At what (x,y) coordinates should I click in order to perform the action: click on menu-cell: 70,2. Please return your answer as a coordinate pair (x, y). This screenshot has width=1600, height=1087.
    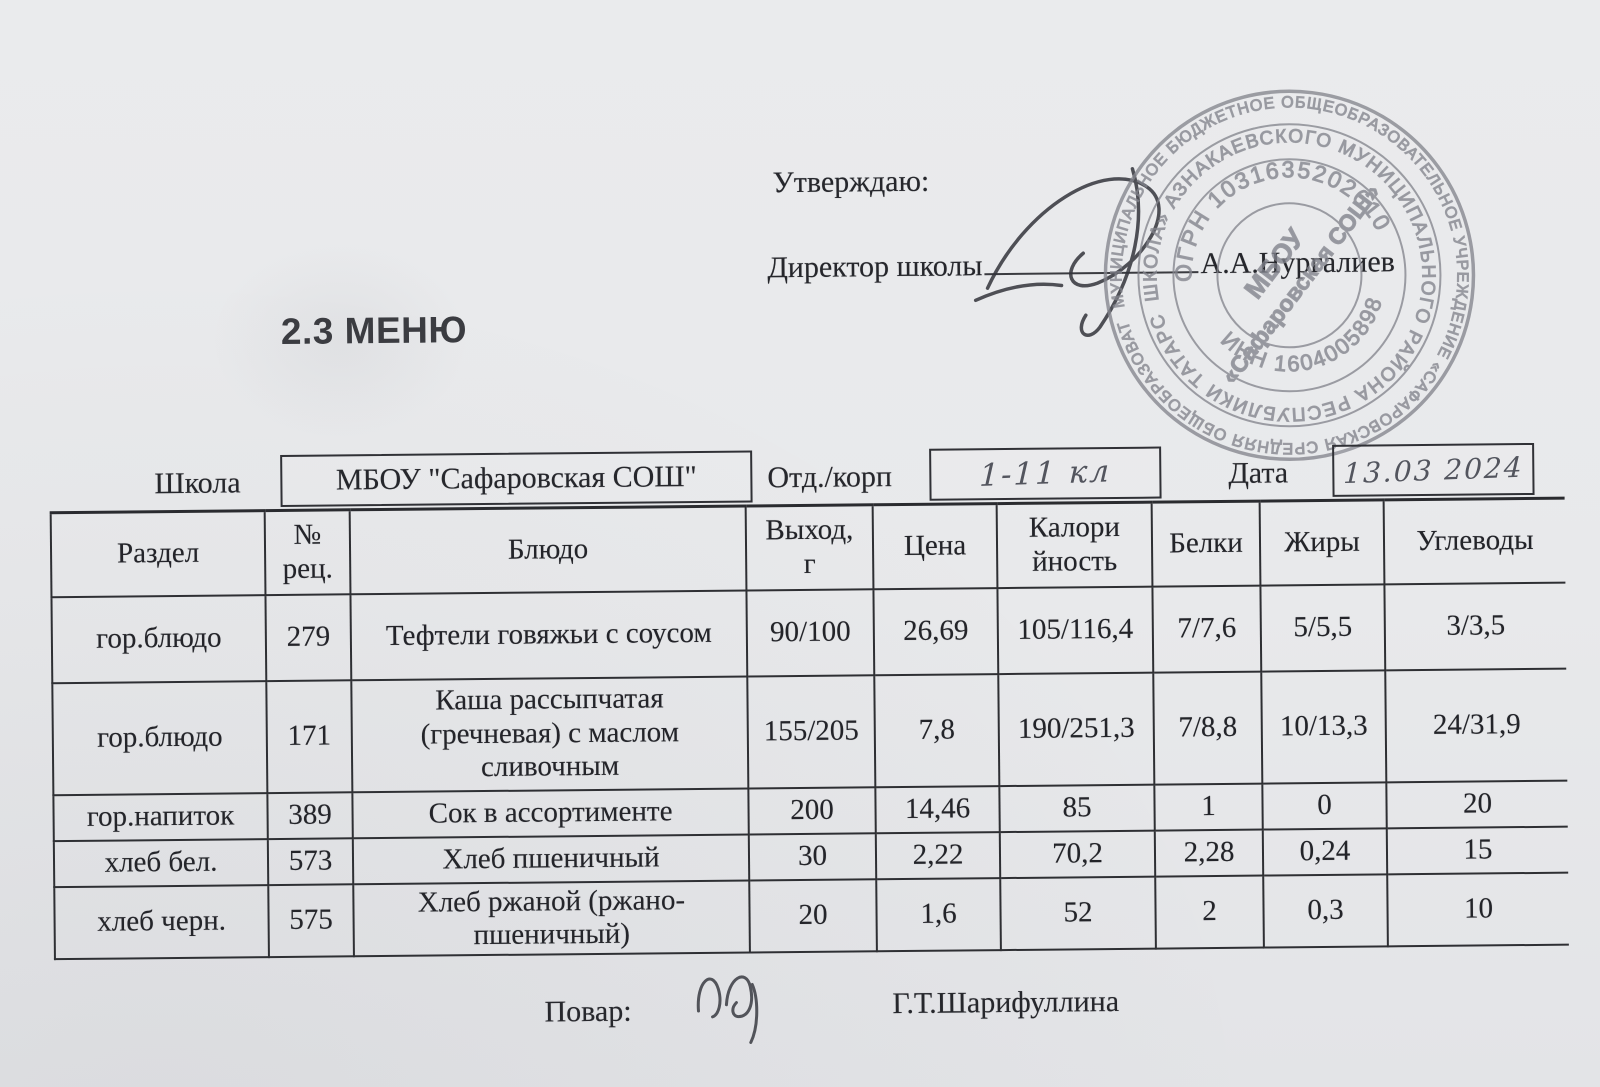
    Looking at the image, I should click on (1077, 854).